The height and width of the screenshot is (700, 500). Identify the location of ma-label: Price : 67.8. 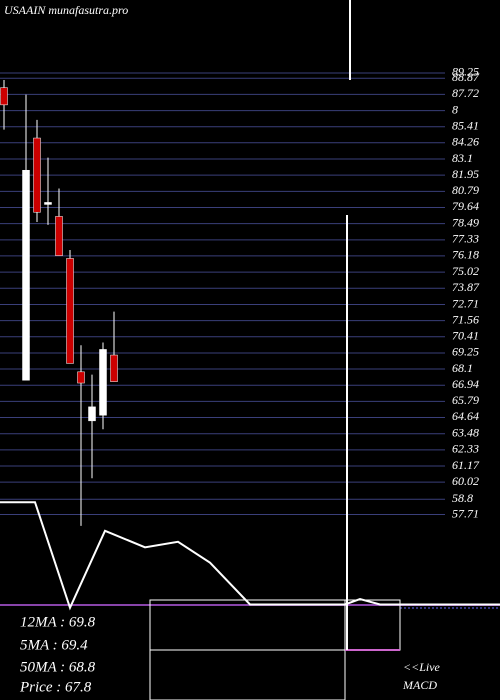
(55, 687).